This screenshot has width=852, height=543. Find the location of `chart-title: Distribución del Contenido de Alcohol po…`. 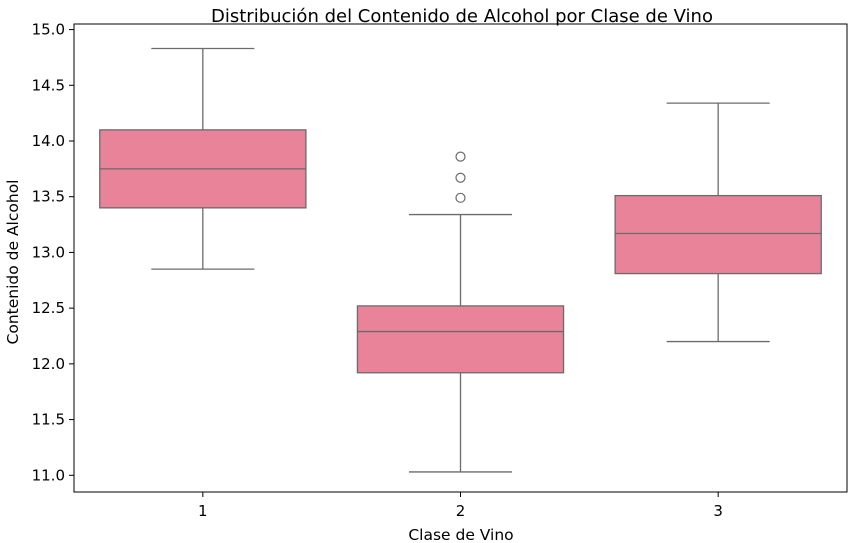

chart-title: Distribución del Contenido de Alcohol po… is located at coordinates (462, 16).